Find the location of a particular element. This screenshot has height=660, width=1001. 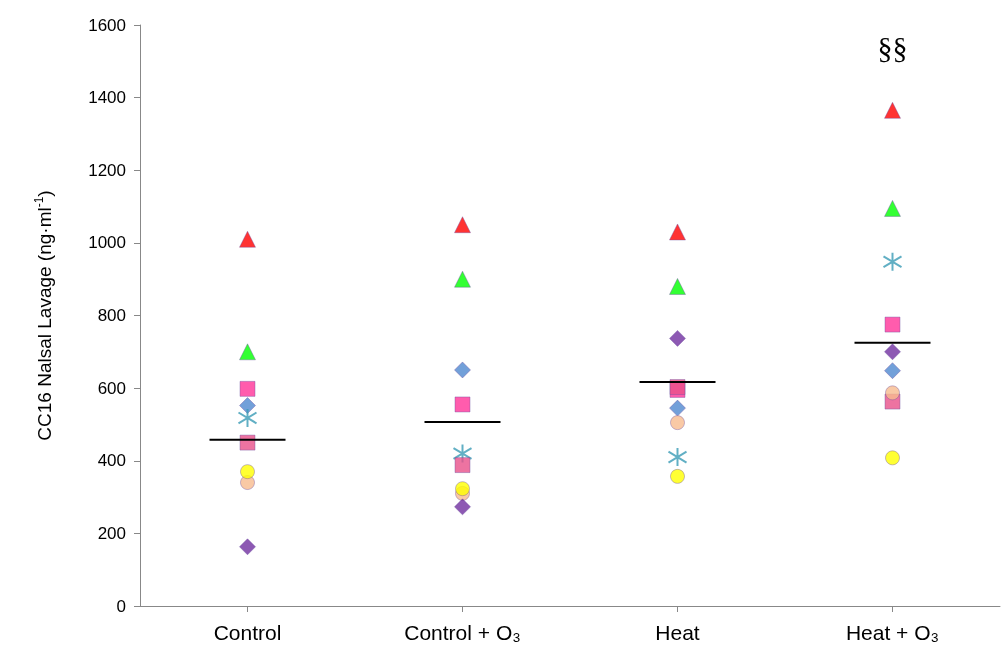

y-tick-label: 1400 is located at coordinates (107, 98).